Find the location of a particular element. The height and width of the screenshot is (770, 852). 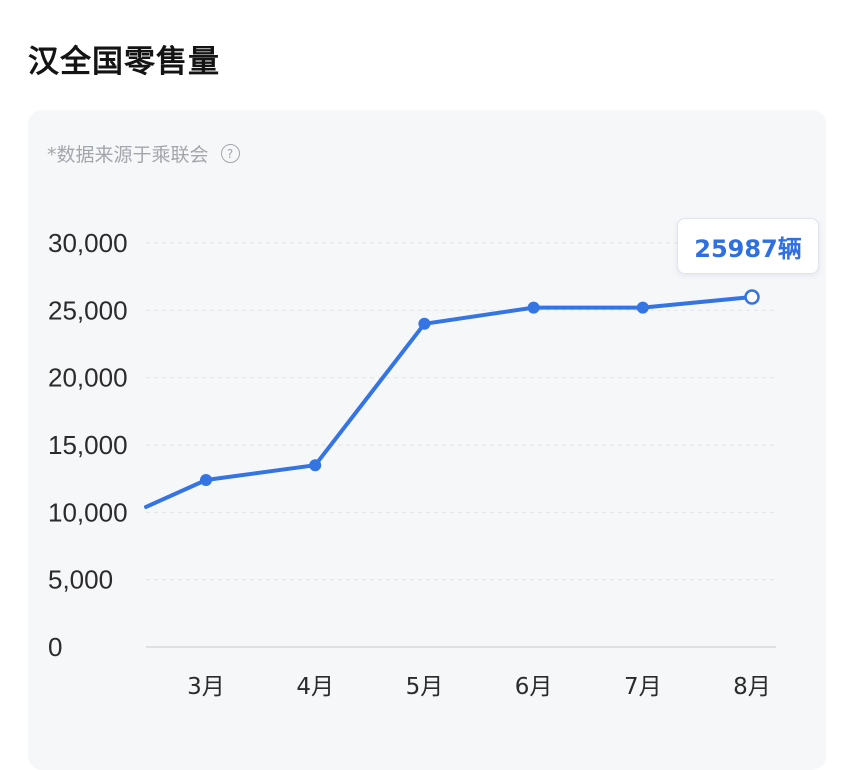

data-tooltip: 25987辆 is located at coordinates (748, 246).